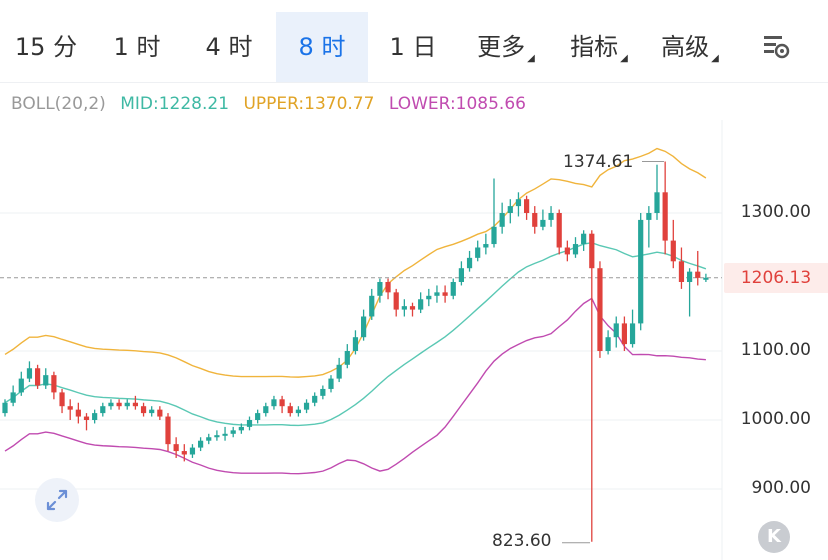 The image size is (828, 560). What do you see at coordinates (58, 104) in the screenshot?
I see `boll-label: BOLL(20,2)` at bounding box center [58, 104].